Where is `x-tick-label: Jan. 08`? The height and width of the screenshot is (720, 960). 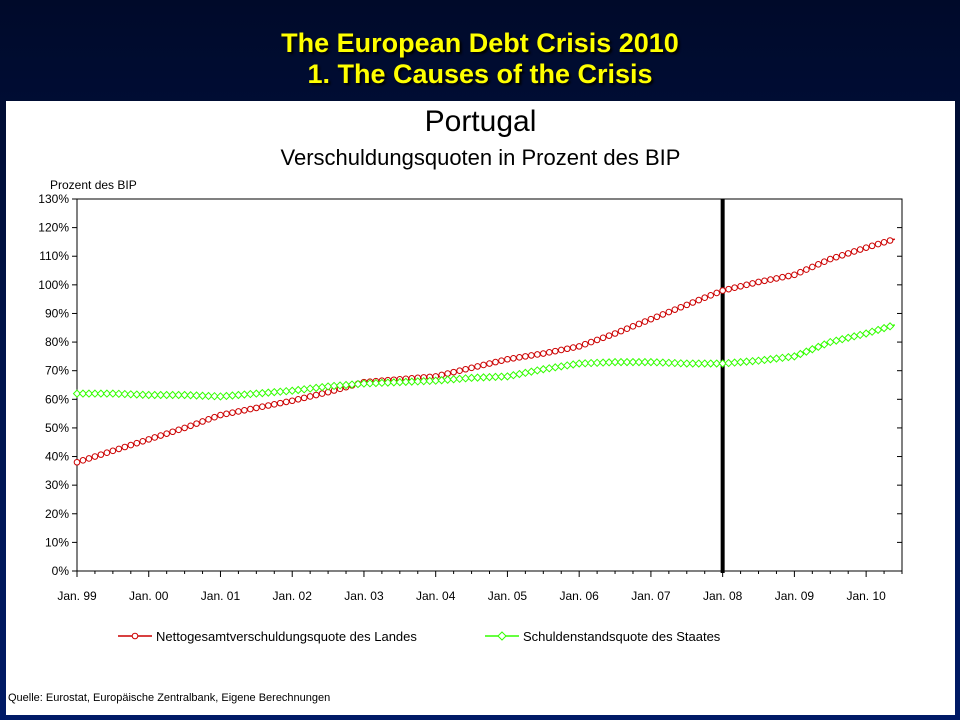 x-tick-label: Jan. 08 is located at coordinates (723, 596).